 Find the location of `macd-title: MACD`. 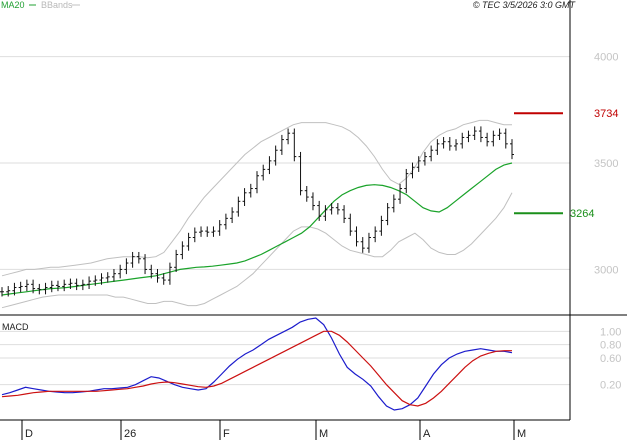

macd-title: MACD is located at coordinates (15, 327).